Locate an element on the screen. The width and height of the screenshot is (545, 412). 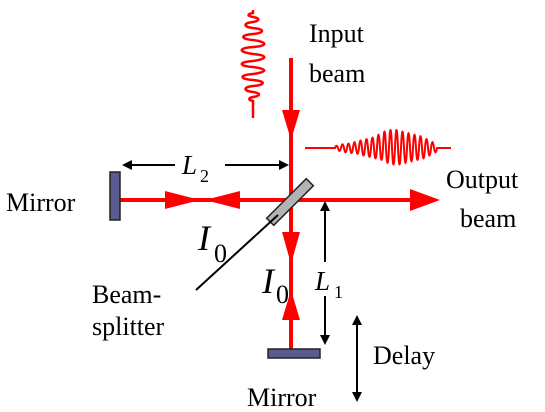
bottom-mirror is located at coordinates (294, 353).